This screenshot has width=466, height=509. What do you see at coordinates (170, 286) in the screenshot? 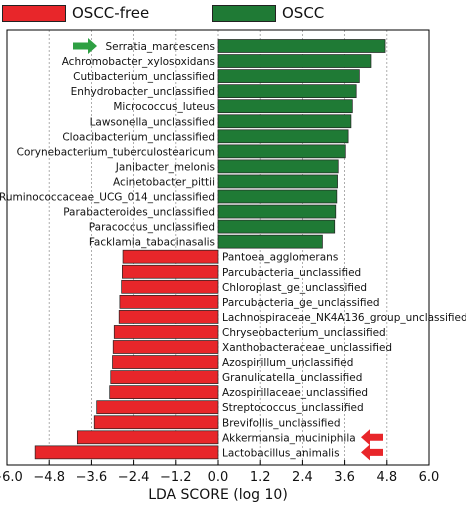
I see `bar-Chloroplast_ge_unclassified` at bounding box center [170, 286].